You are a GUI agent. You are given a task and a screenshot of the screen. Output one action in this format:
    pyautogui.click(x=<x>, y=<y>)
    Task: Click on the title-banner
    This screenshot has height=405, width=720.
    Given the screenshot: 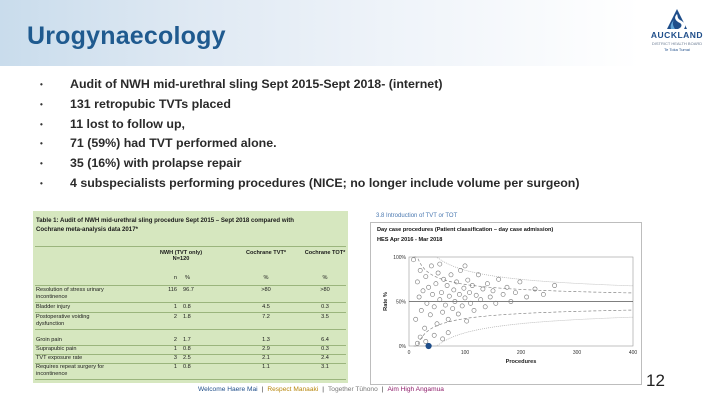 What is the action you would take?
    pyautogui.click(x=320, y=33)
    